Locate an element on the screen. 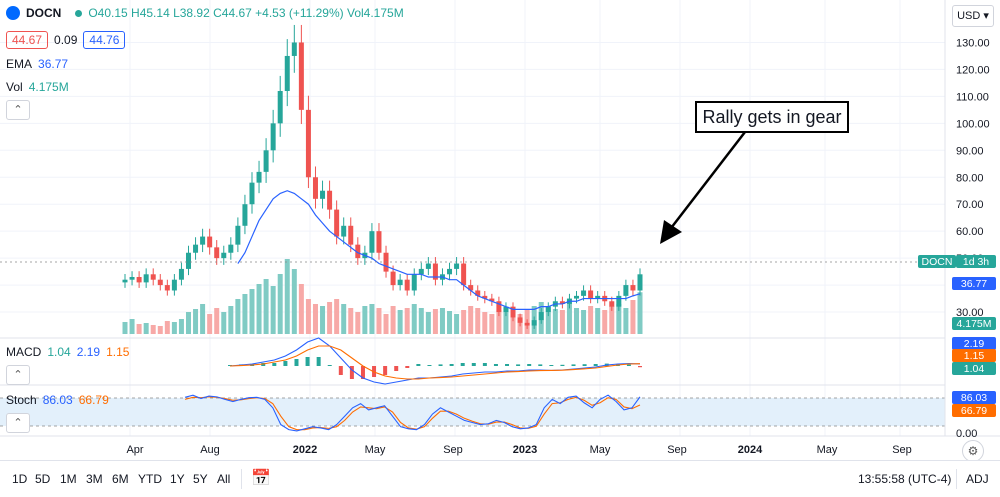  gear-icon: ⚙ is located at coordinates (973, 451).